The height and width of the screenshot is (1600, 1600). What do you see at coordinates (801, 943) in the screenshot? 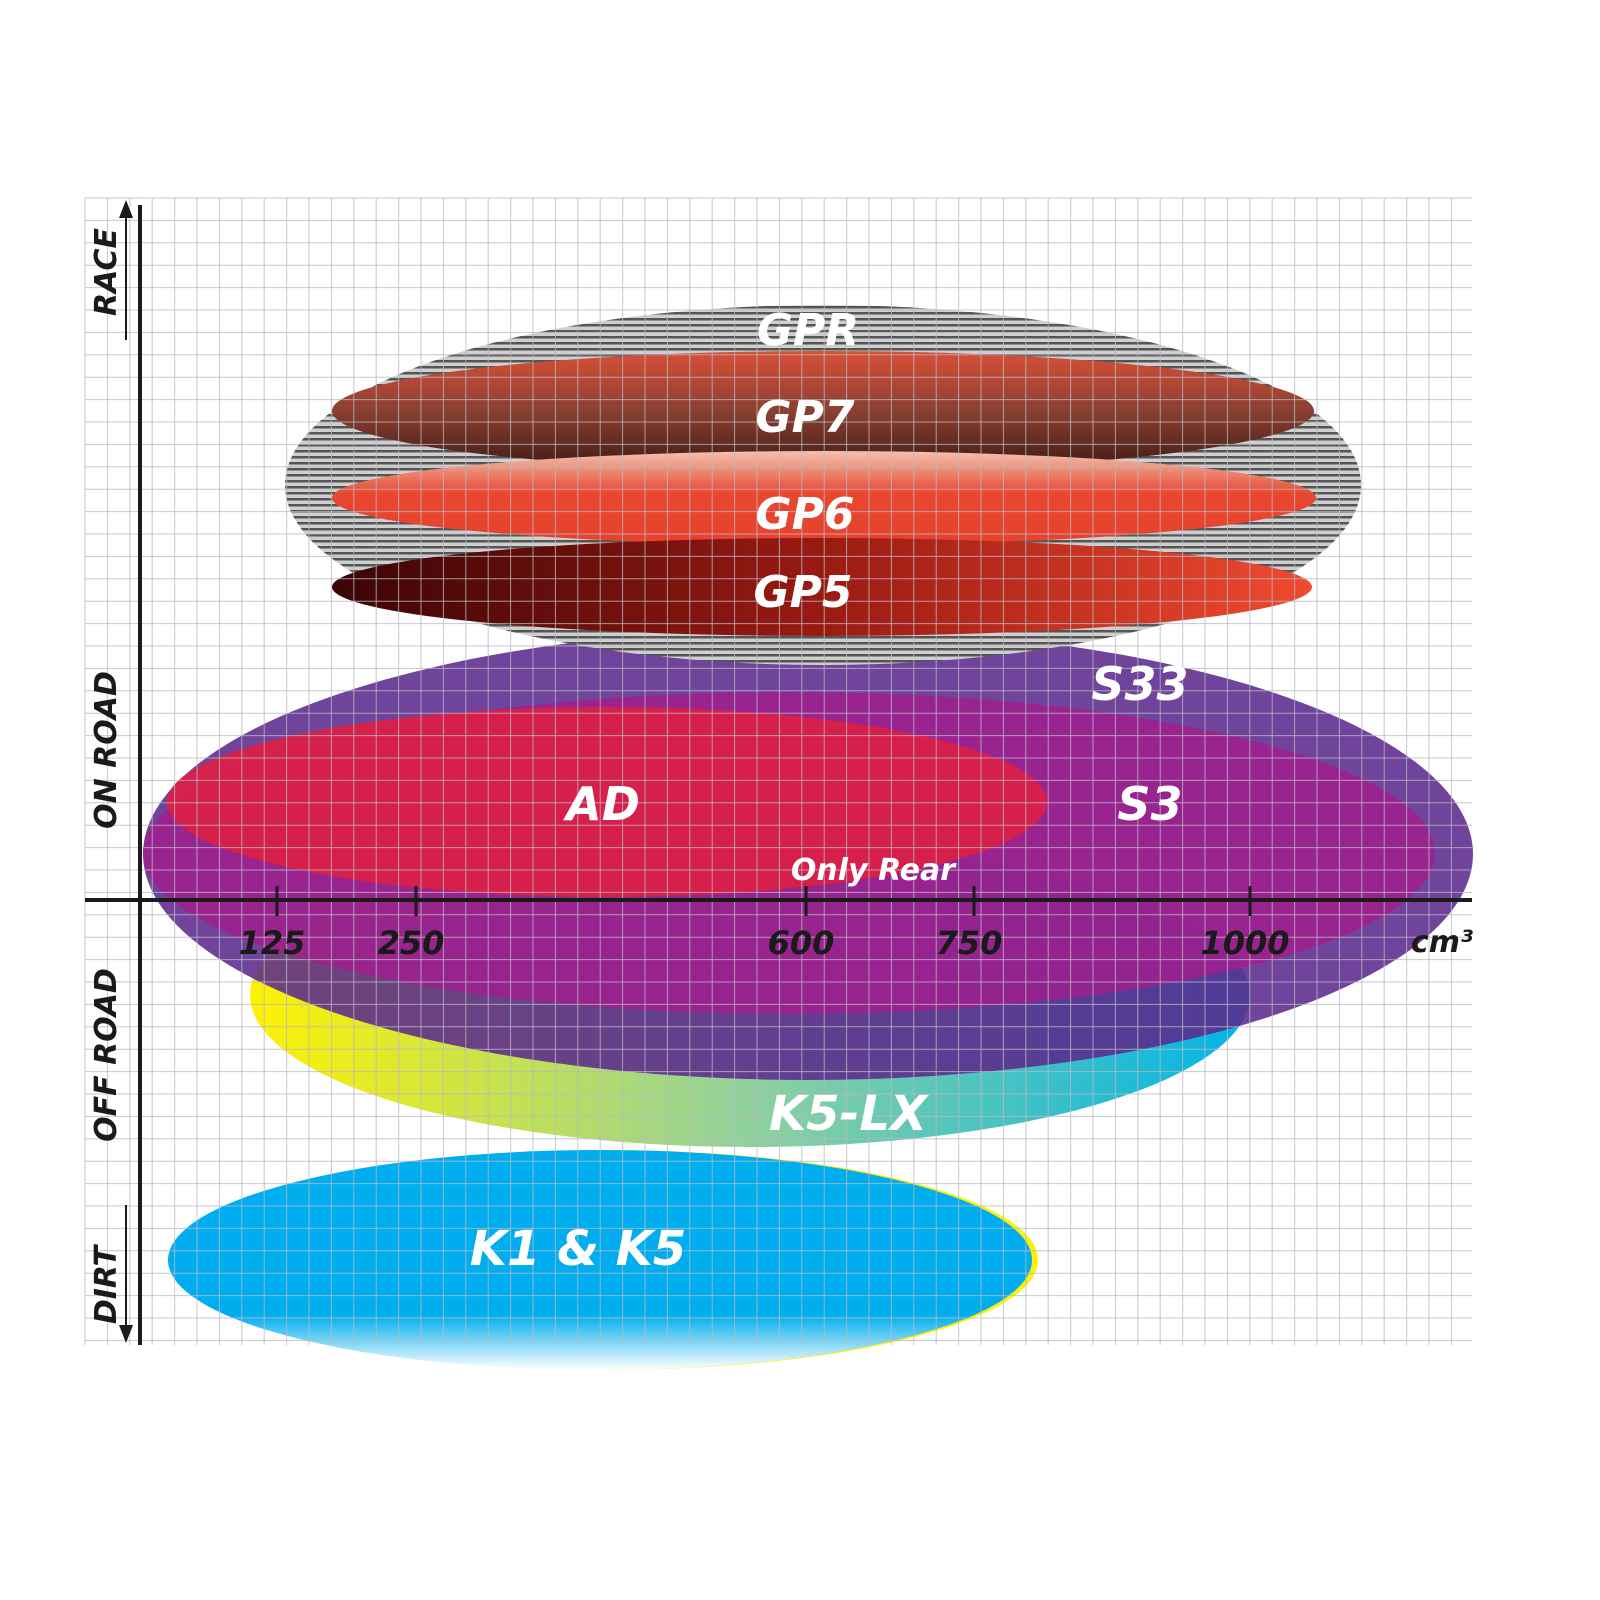
I see `x-tick-label: 600` at bounding box center [801, 943].